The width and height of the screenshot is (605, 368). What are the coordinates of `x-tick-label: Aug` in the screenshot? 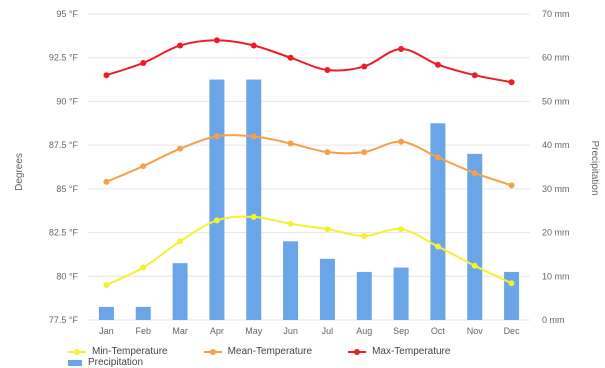 It's located at (364, 331).